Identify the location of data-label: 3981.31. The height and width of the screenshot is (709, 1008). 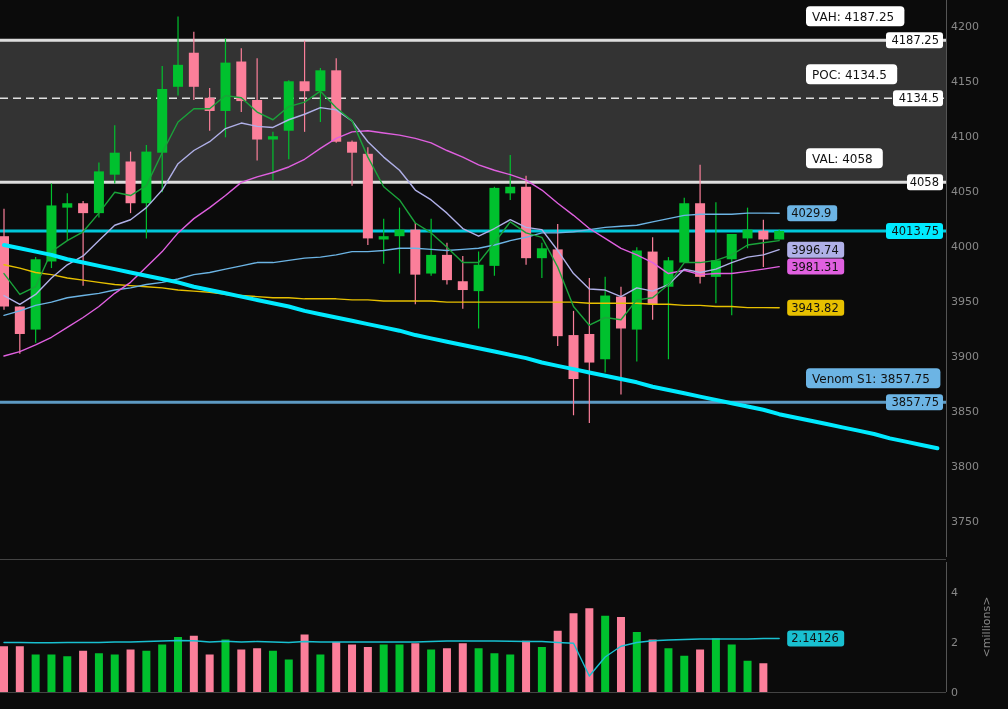
(815, 266).